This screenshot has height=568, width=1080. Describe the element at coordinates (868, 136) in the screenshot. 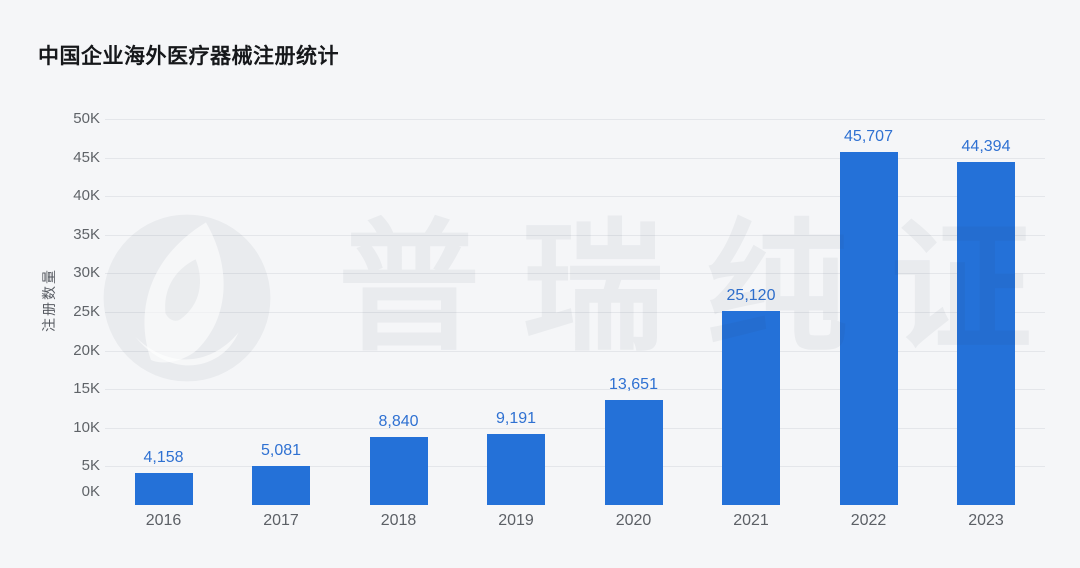

I see `bar-value-label: 45,707` at that location.